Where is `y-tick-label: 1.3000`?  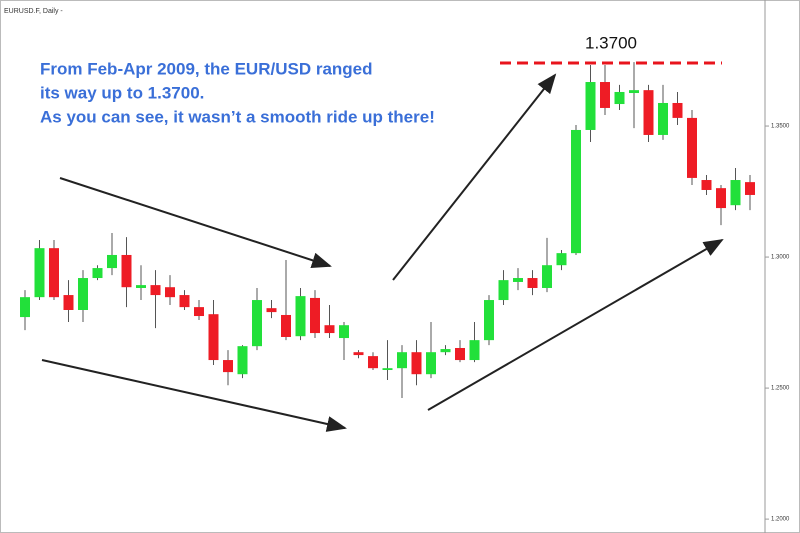
y-tick-label: 1.3000 is located at coordinates (780, 258).